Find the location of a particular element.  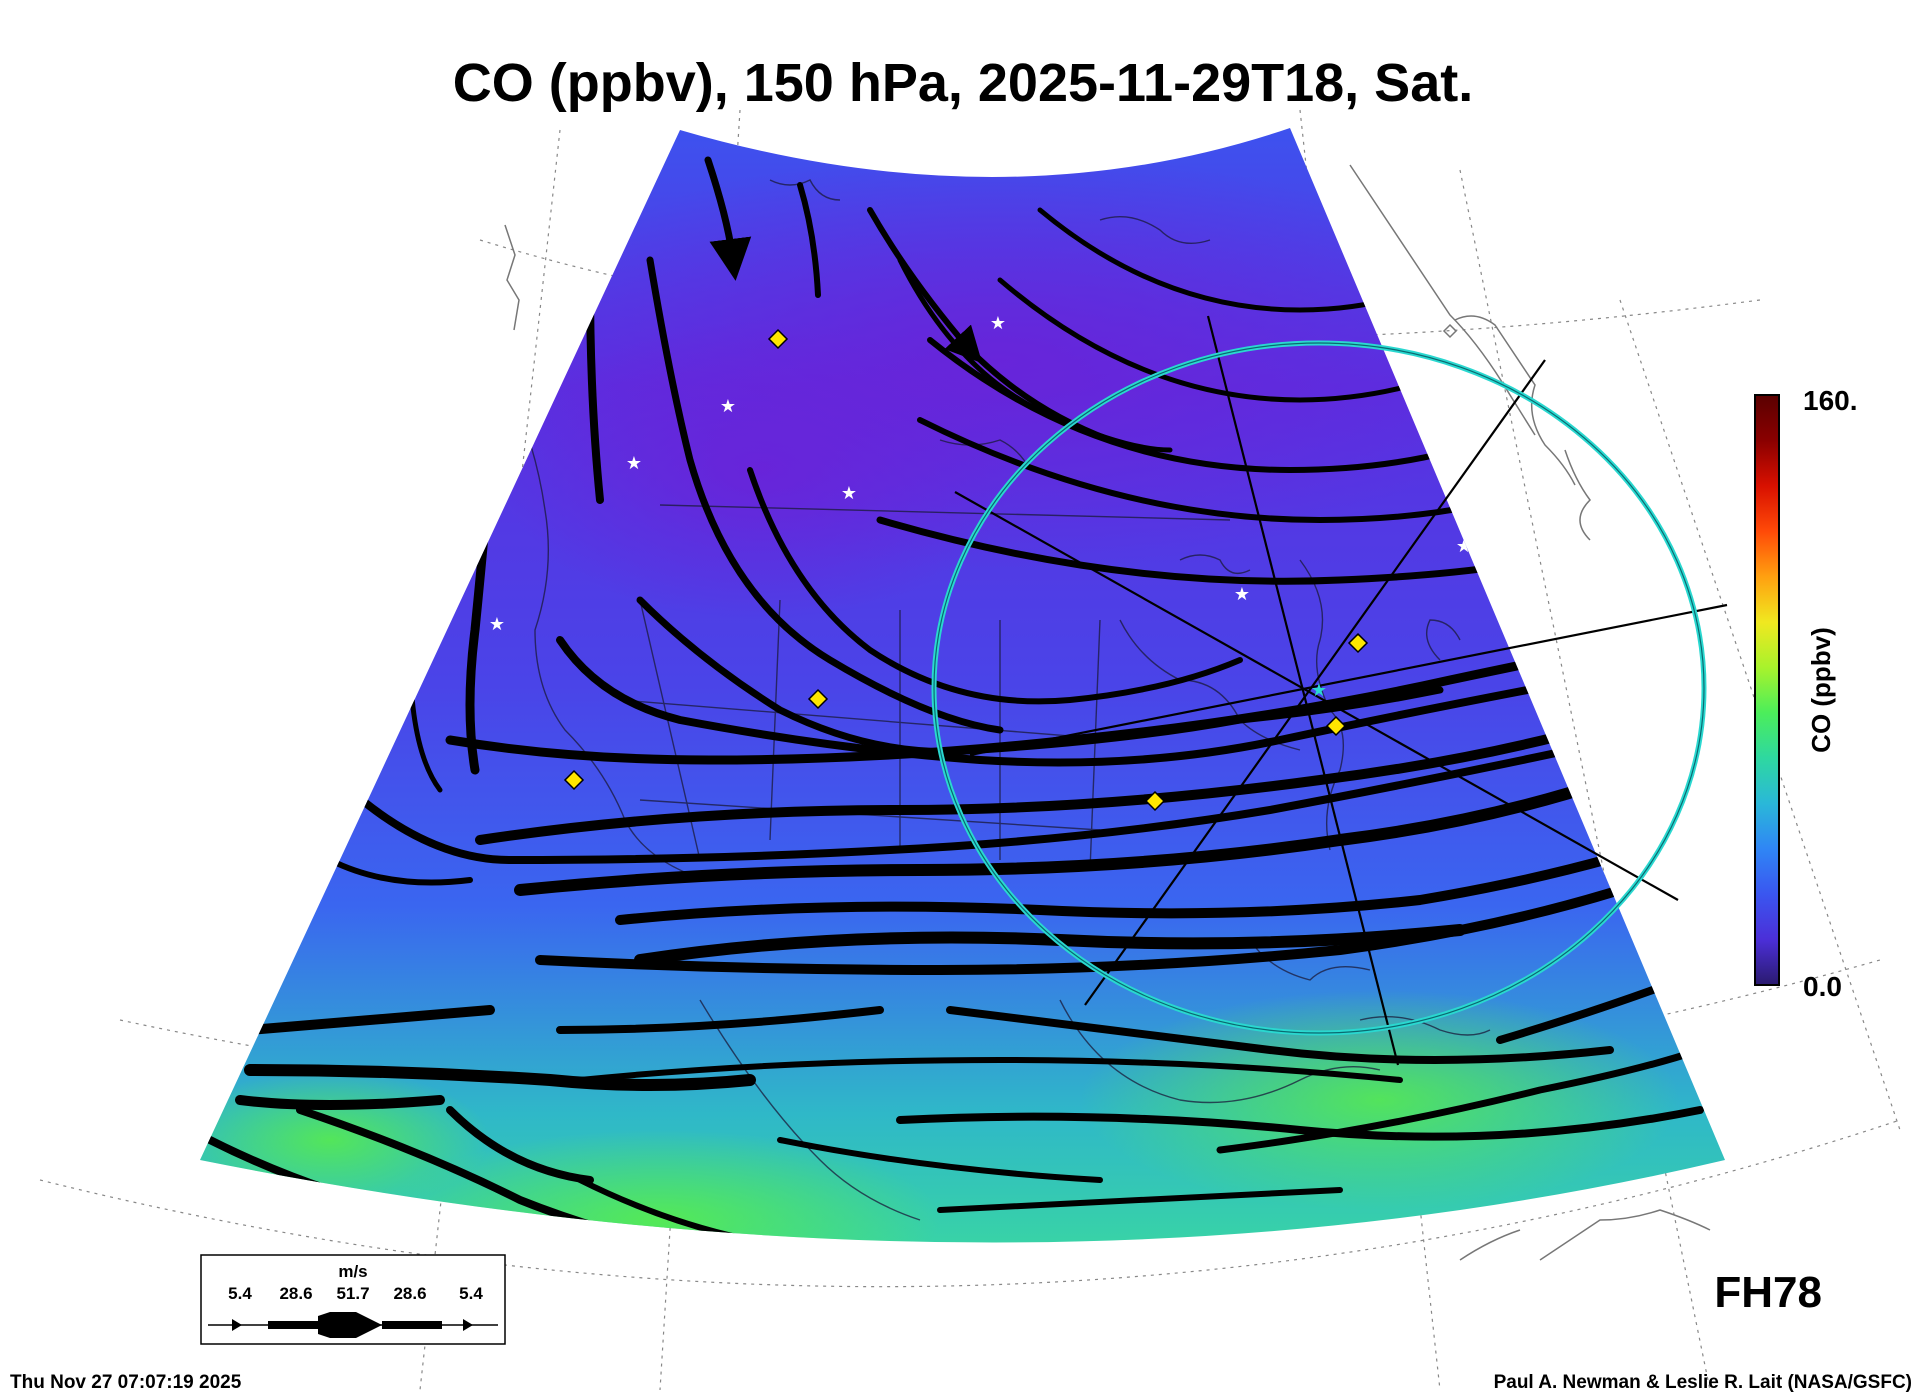

colorbar: 160. 0.0 CO (ppbv) is located at coordinates (1806, 693).